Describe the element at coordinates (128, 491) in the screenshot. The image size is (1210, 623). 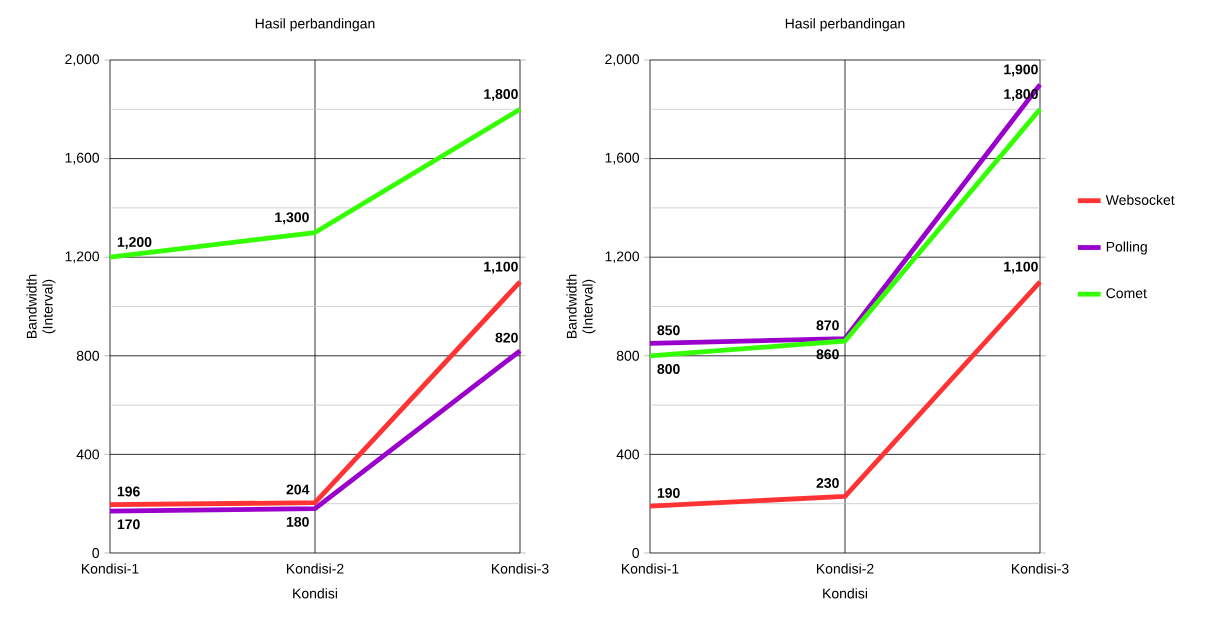
I see `data-label: 196` at that location.